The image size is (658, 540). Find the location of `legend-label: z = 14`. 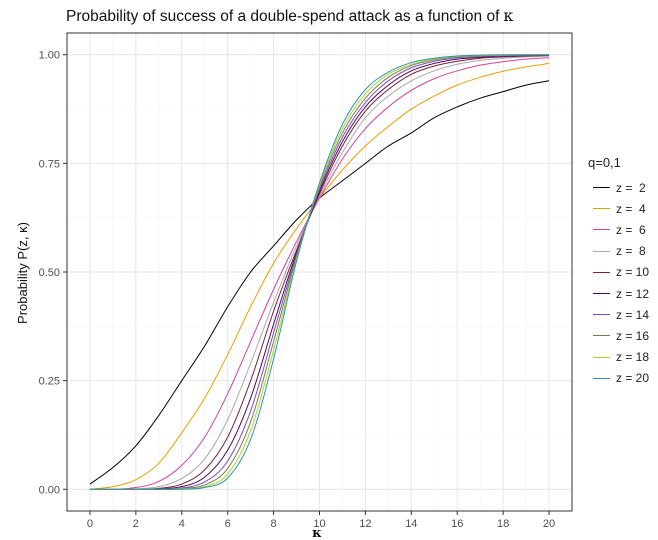

legend-label: z = 14 is located at coordinates (633, 314).